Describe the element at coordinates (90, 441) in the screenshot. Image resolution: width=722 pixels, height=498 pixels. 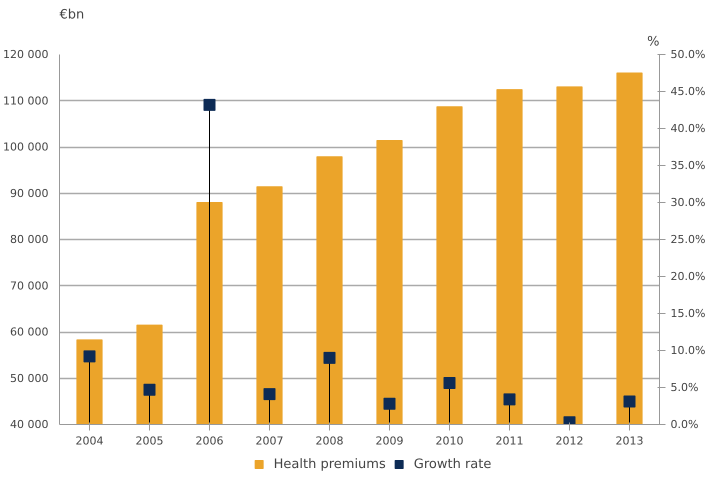
I see `x-tick-label: 2004` at that location.